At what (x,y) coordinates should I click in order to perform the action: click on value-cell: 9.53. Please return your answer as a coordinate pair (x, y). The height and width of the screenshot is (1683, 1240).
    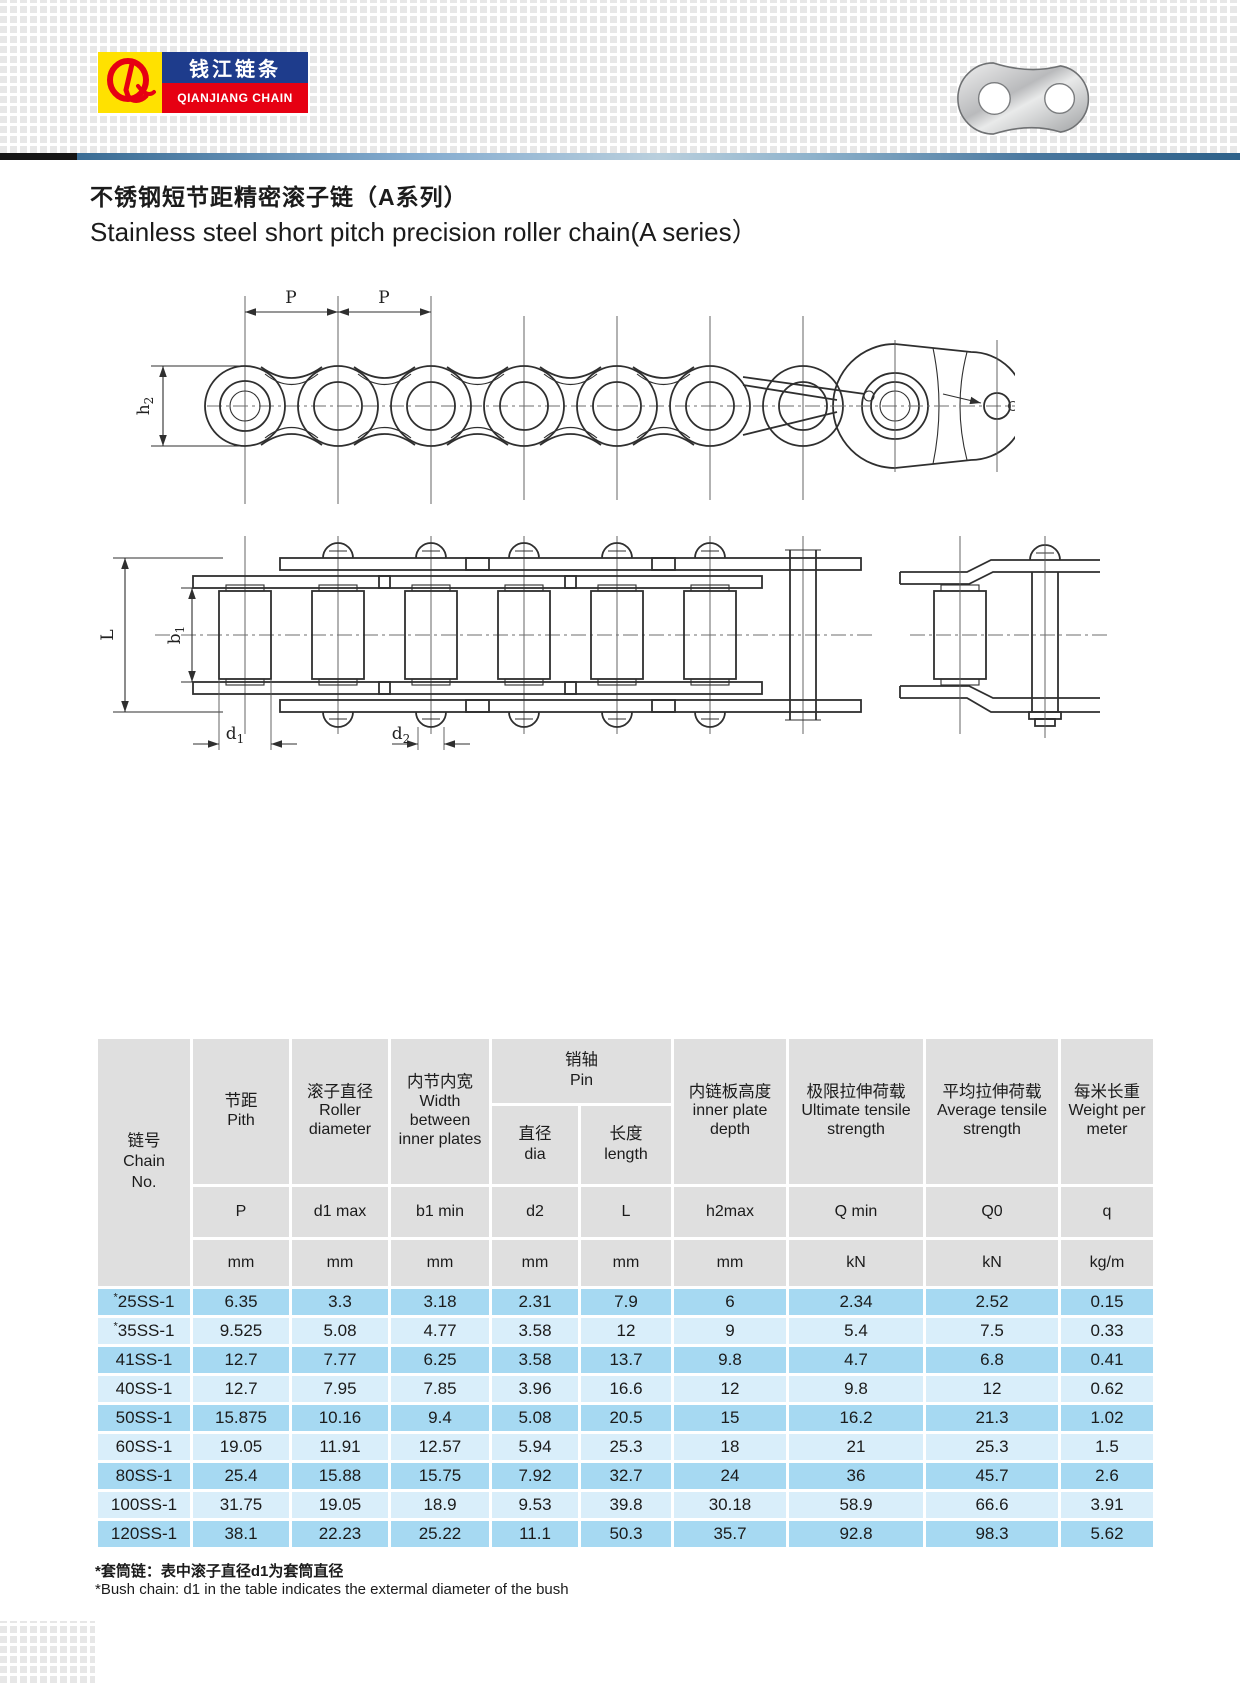
    Looking at the image, I should click on (535, 1505).